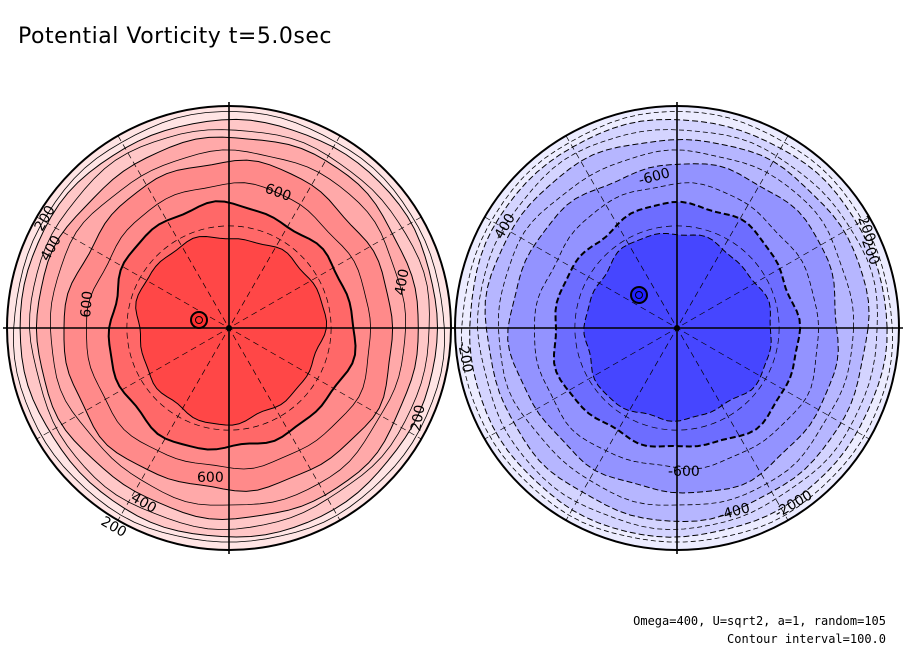 The height and width of the screenshot is (654, 904). What do you see at coordinates (175, 36) in the screenshot?
I see `chart-title: Potential Vorticity t=5.0sec` at bounding box center [175, 36].